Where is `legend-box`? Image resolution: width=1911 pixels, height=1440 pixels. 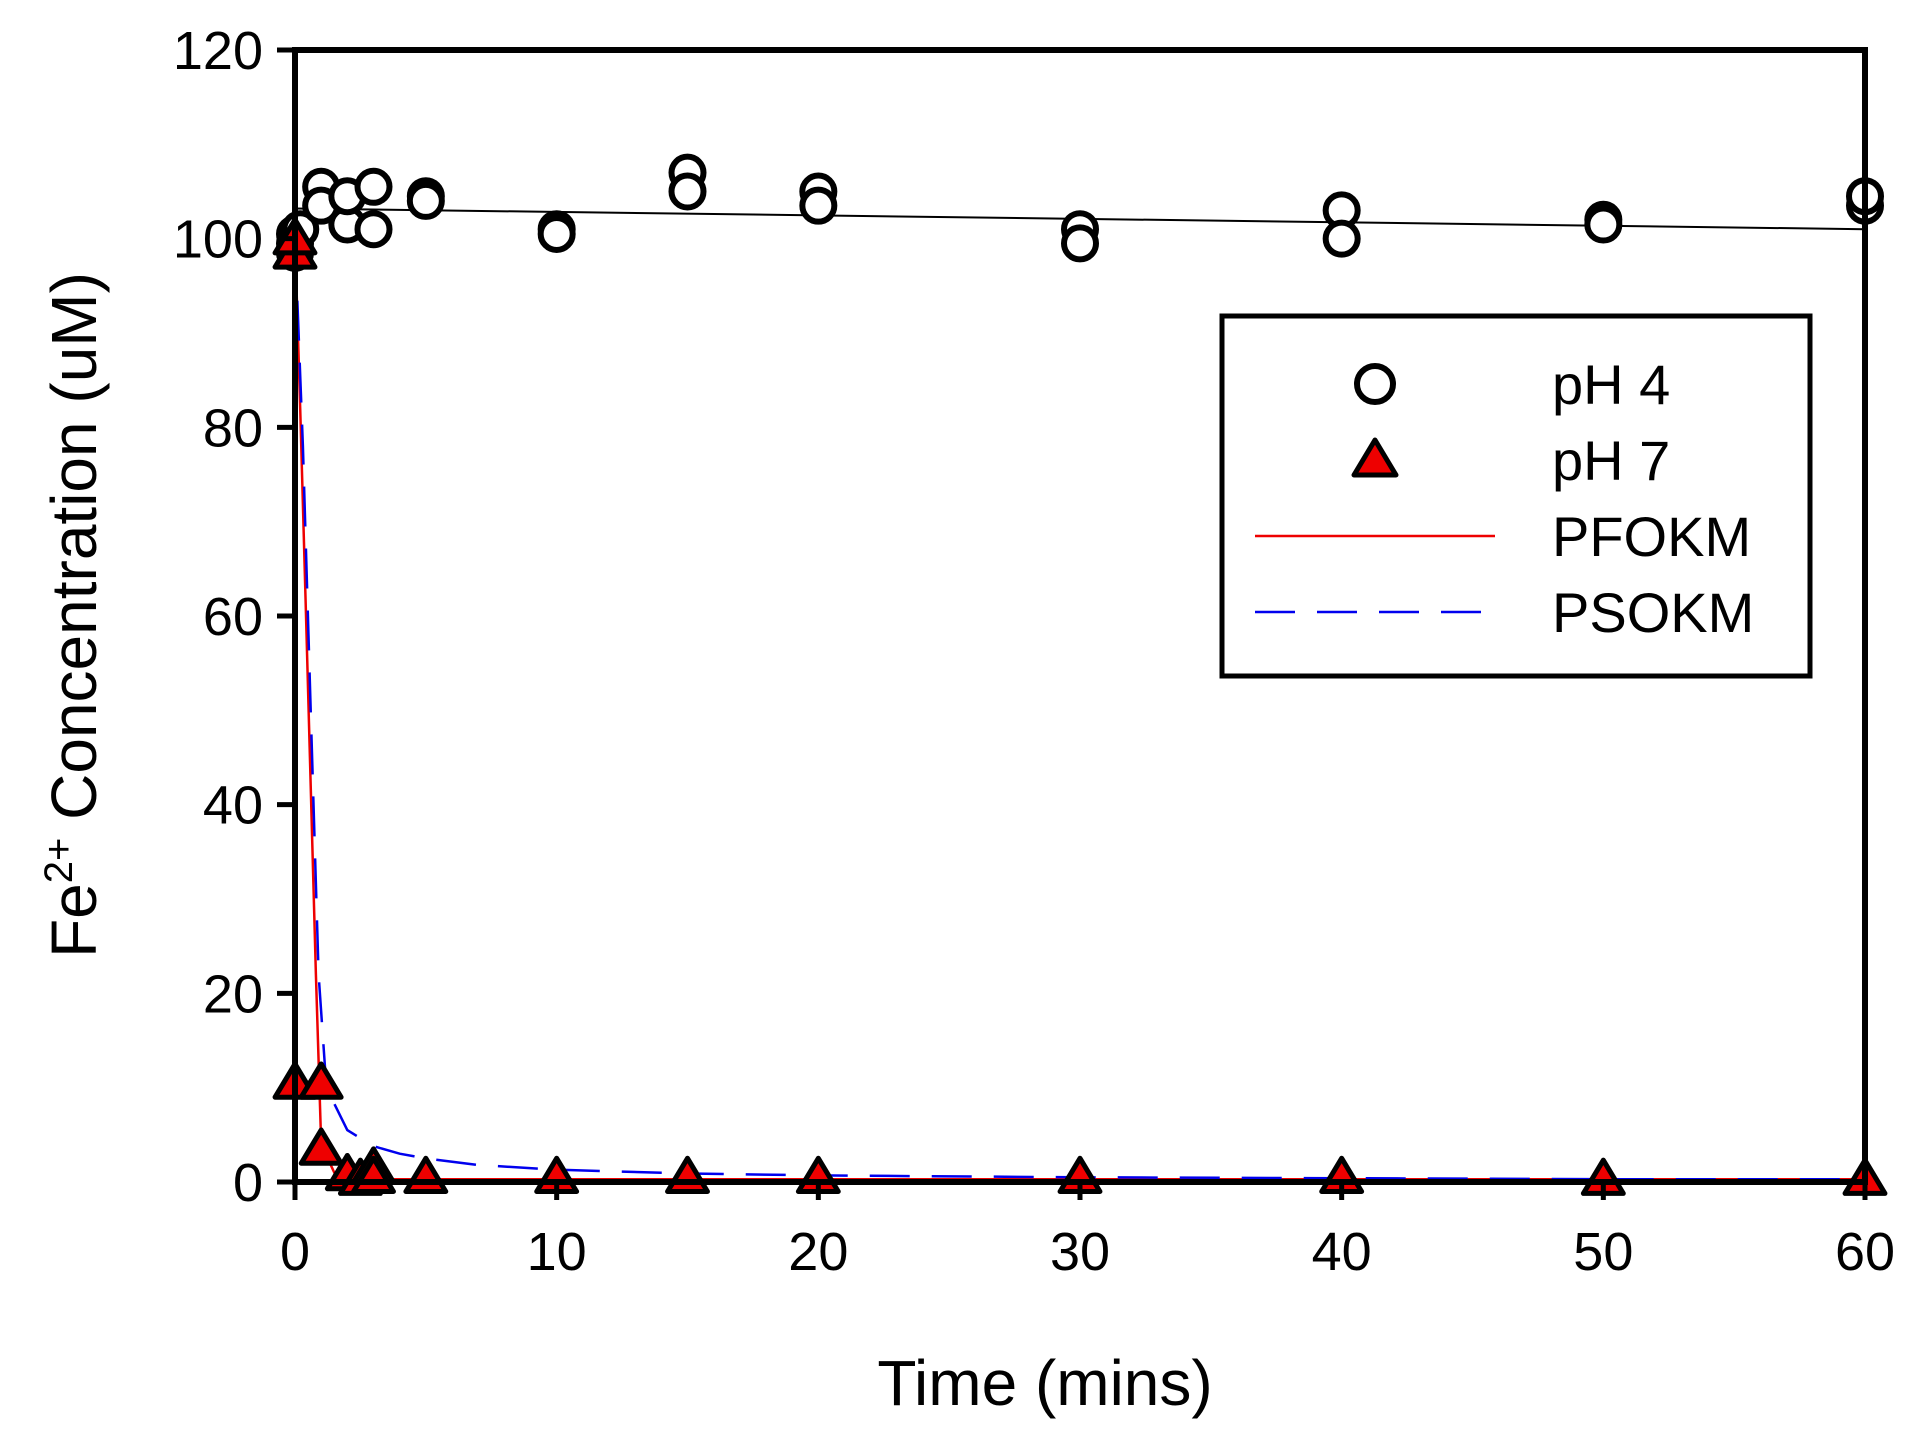
legend-box is located at coordinates (1516, 496).